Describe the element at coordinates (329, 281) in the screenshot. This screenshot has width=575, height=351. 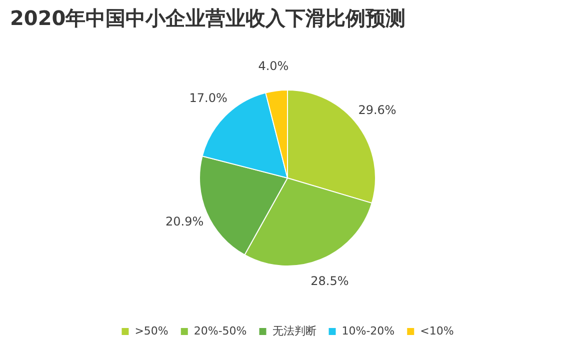
I see `data-label: 28.5%` at that location.